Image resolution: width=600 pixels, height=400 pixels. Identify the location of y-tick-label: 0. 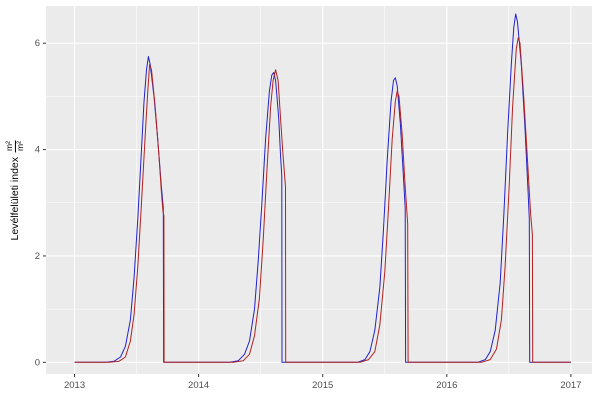
(37, 362).